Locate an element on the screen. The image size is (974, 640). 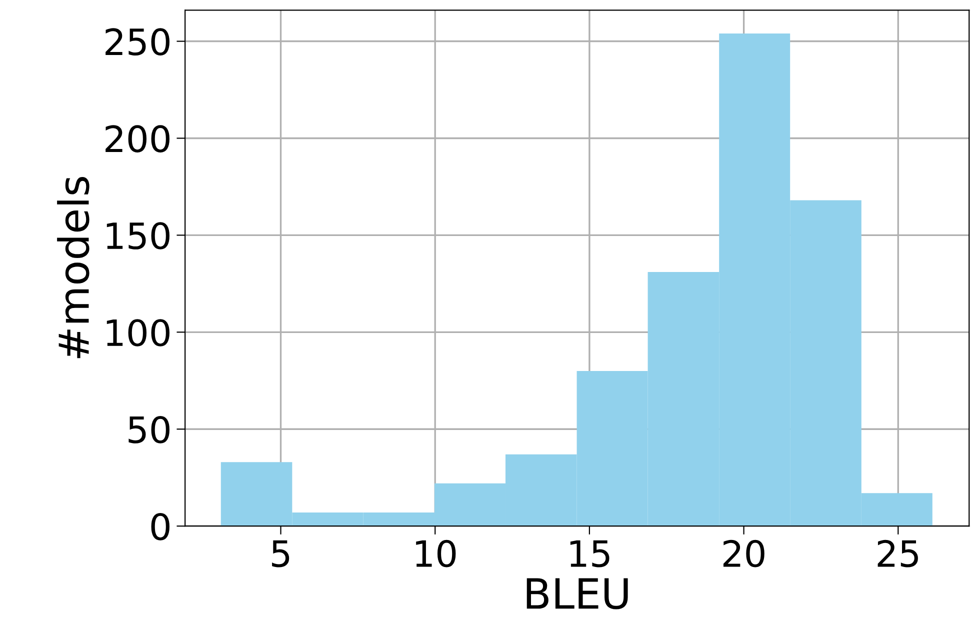
y-tick-label: 100 is located at coordinates (138, 332).